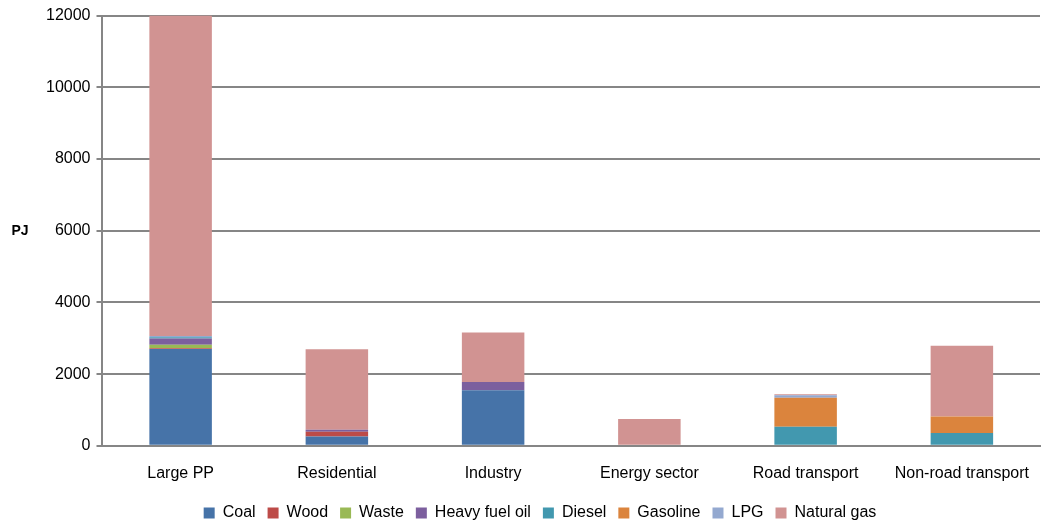 The height and width of the screenshot is (531, 1044). What do you see at coordinates (180, 472) in the screenshot?
I see `x-tick-label: Large PP` at bounding box center [180, 472].